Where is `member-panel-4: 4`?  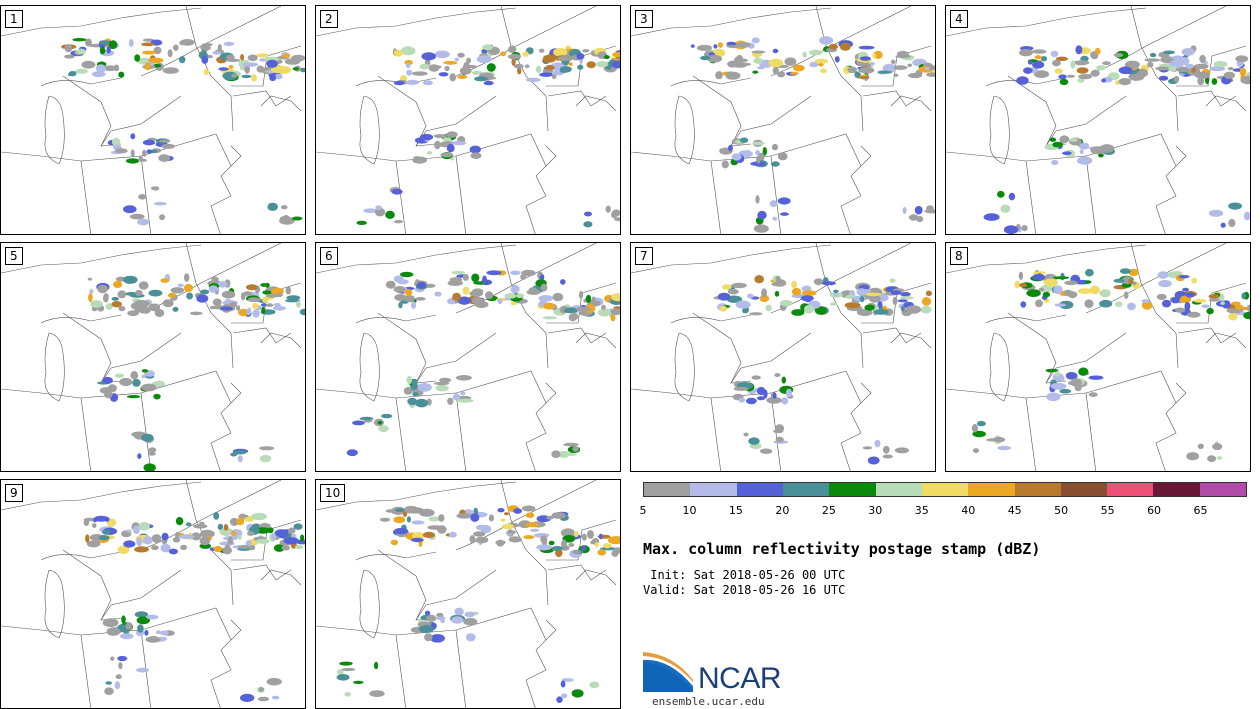
member-panel-4: 4 is located at coordinates (1098, 120).